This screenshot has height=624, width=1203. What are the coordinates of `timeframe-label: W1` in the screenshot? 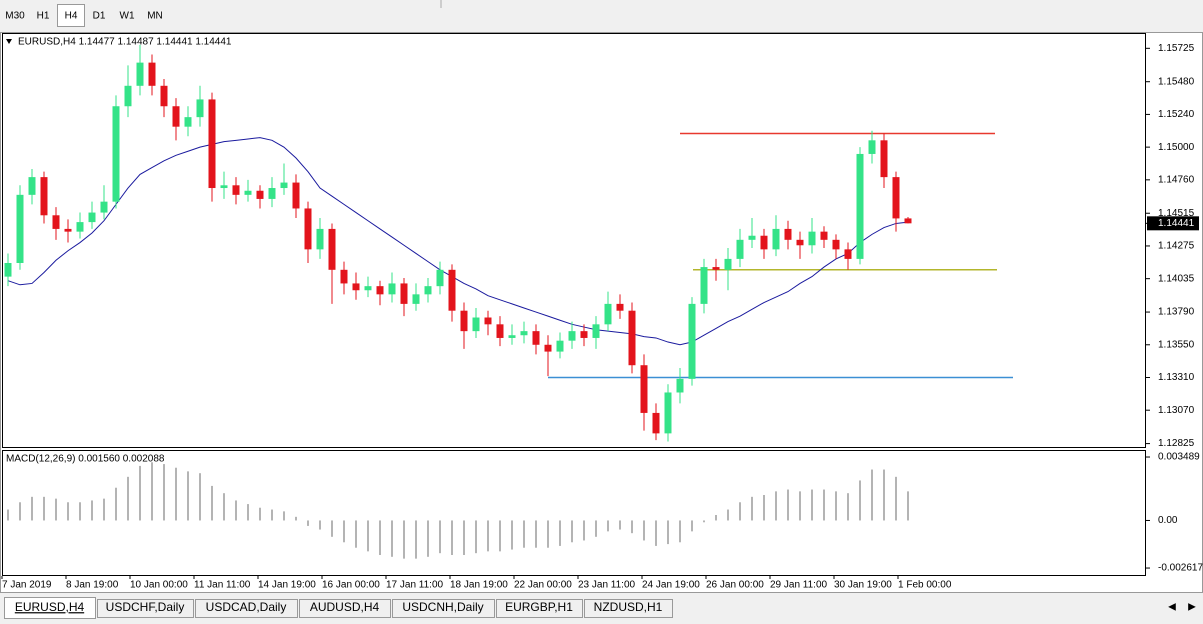 It's located at (127, 16).